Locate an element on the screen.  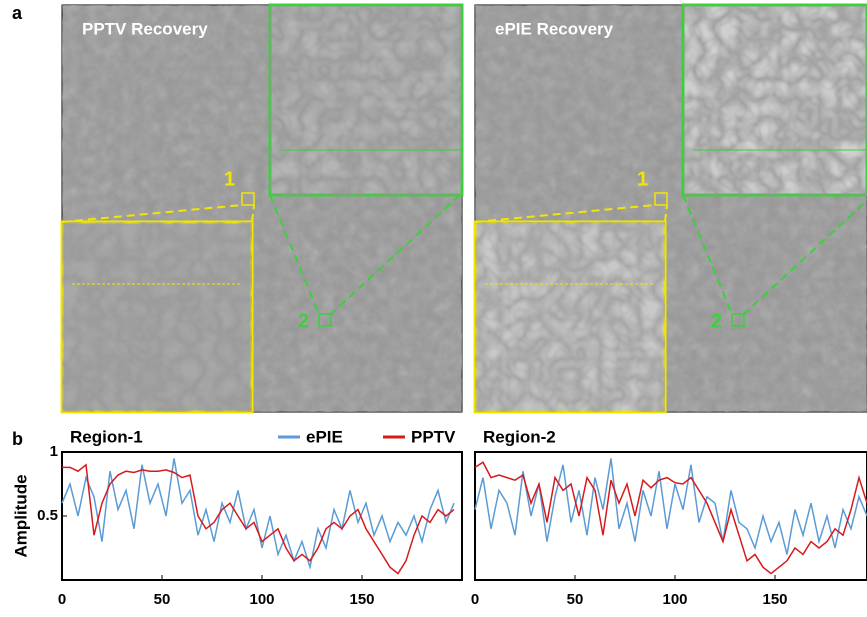
chart-title: Region-2 is located at coordinates (519, 436).